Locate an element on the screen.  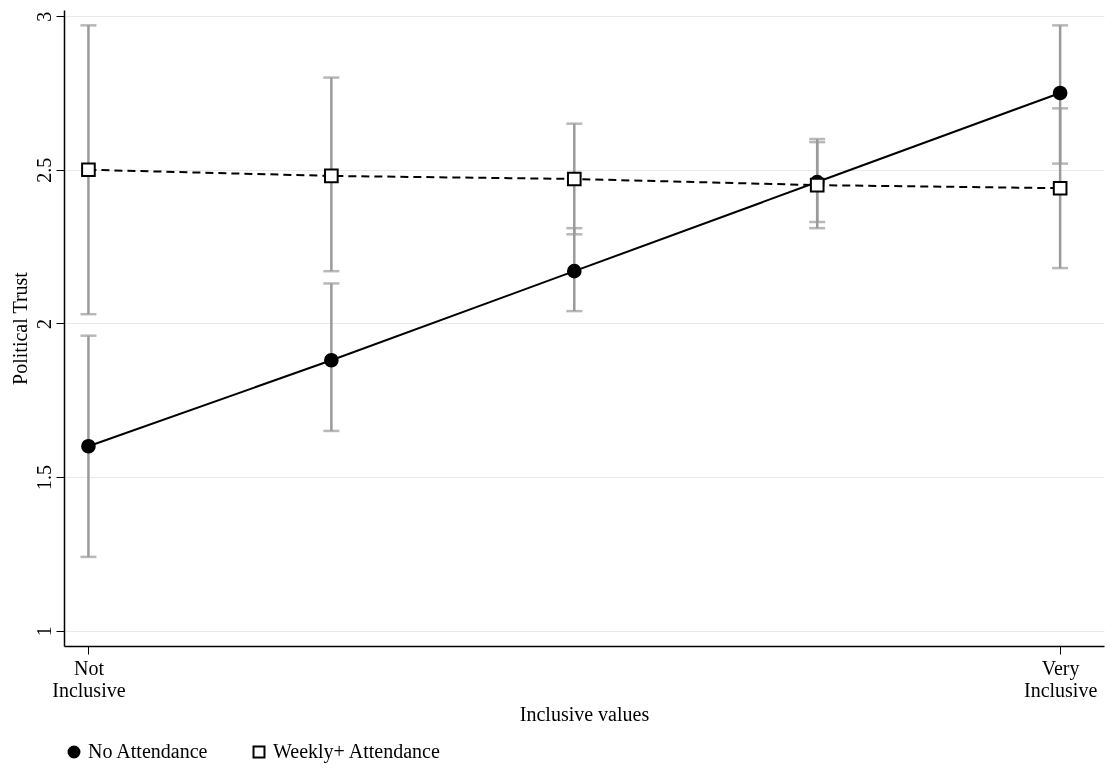
y-axis-title: Political Trust is located at coordinates (19, 328).